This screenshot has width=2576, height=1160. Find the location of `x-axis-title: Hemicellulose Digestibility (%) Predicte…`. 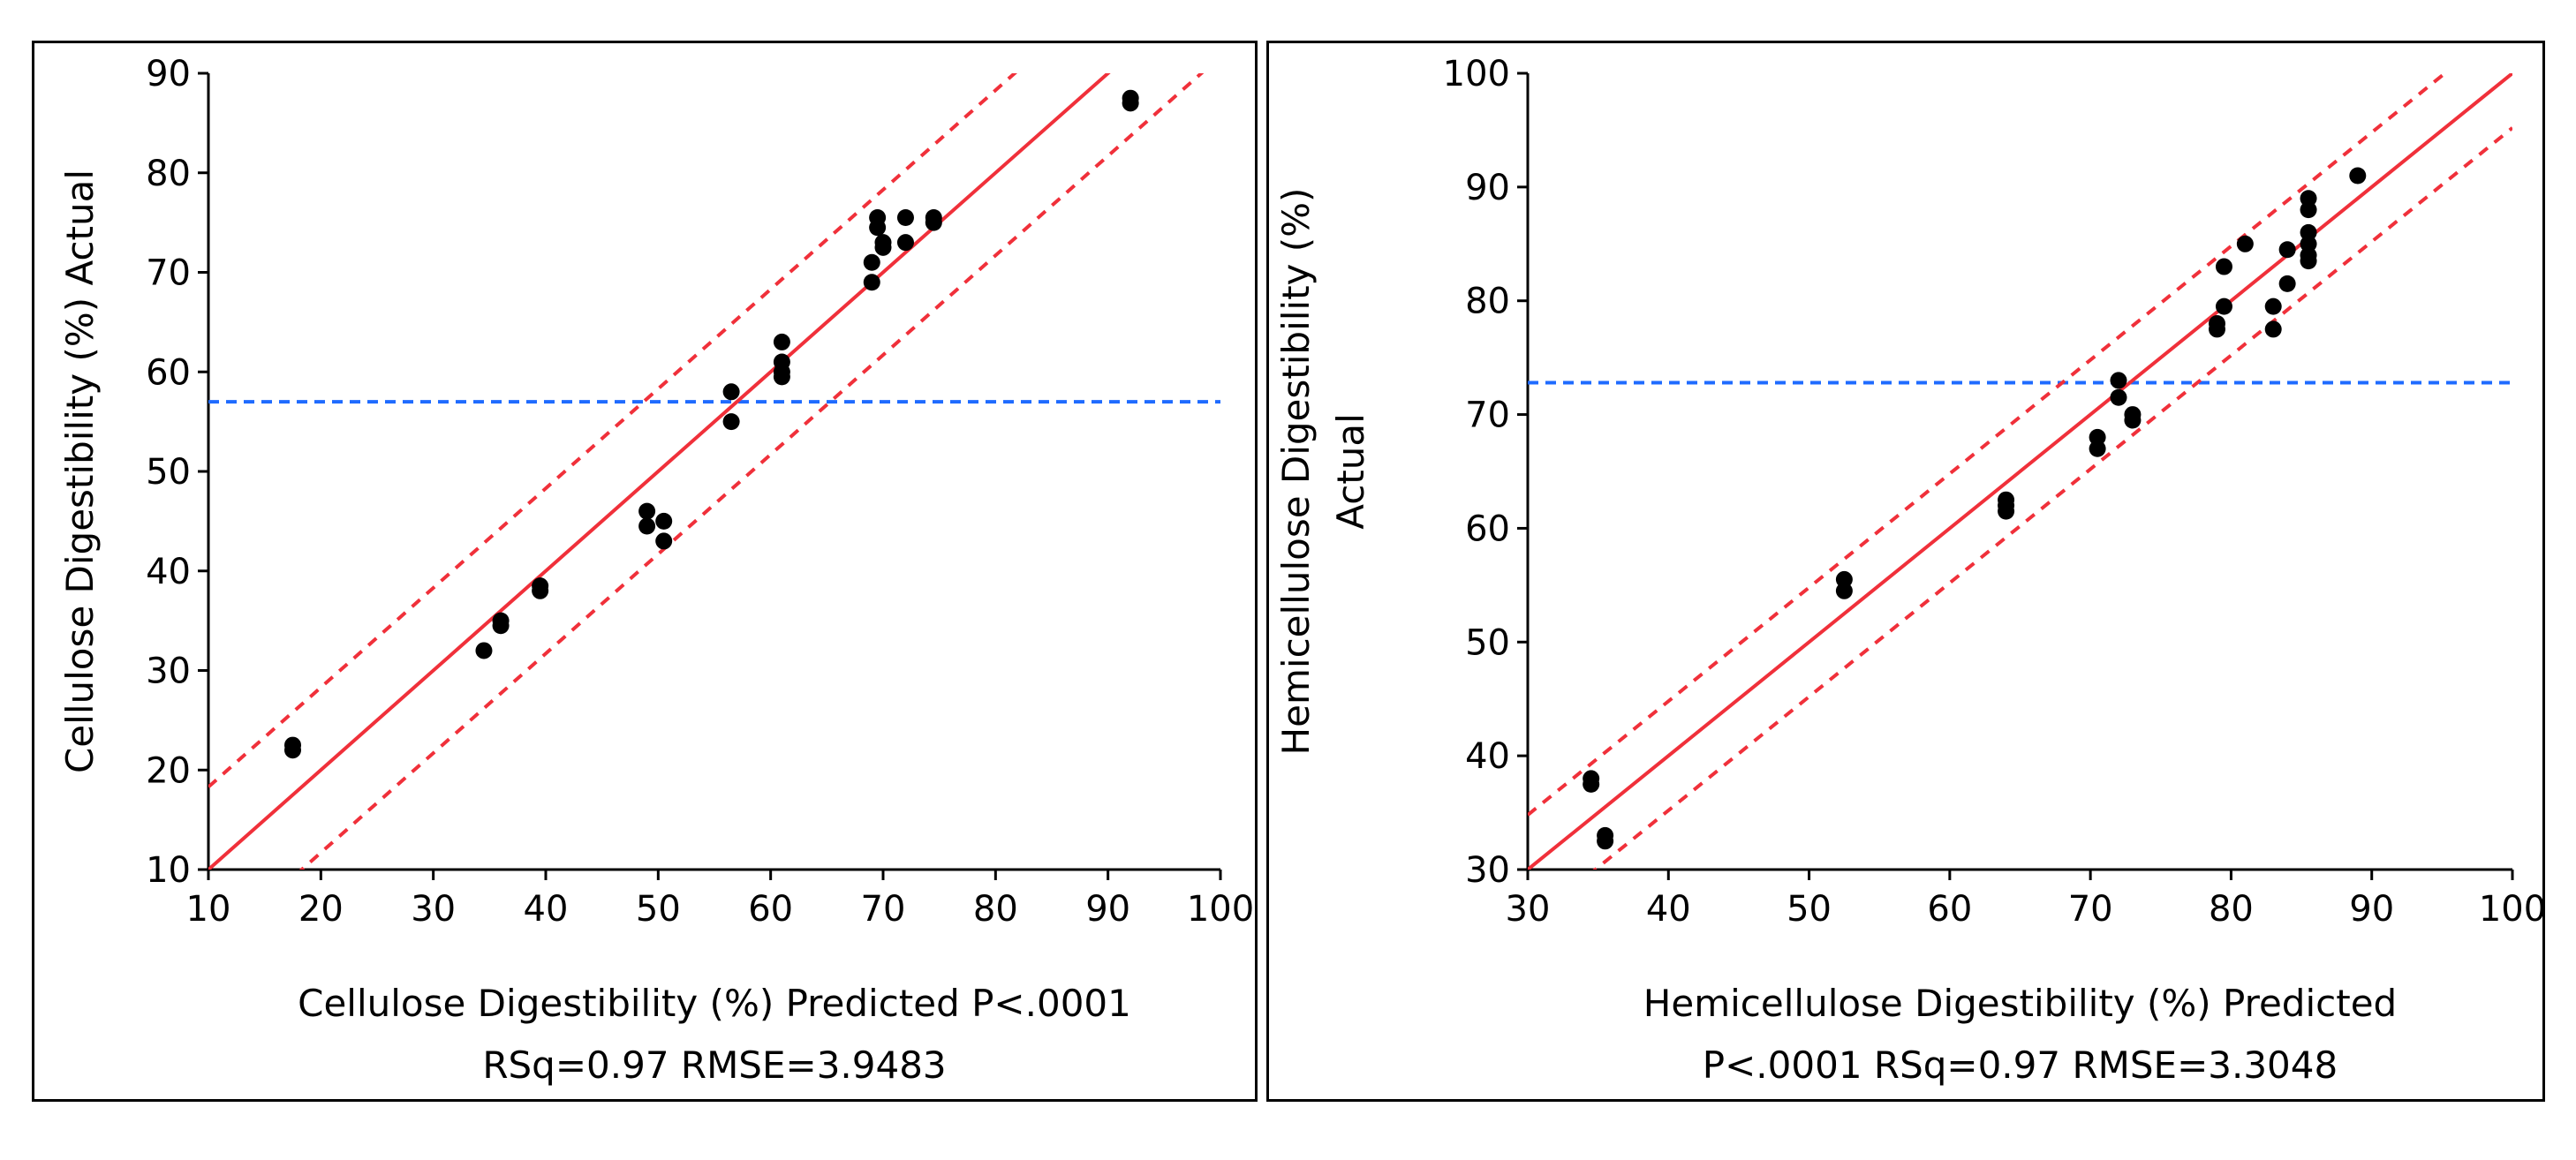

x-axis-title: Hemicellulose Digestibility (%) Predicte… is located at coordinates (2020, 1003).